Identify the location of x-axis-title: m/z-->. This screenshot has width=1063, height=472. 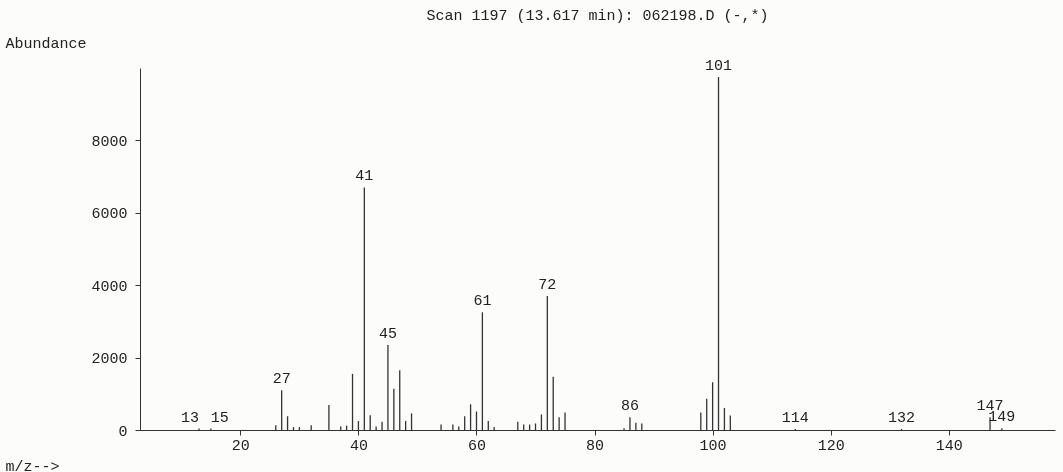
(32, 465).